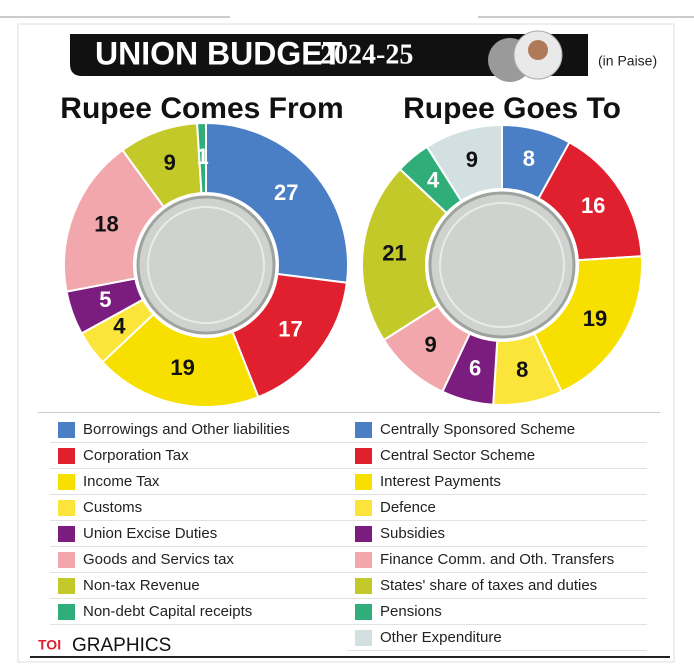 This screenshot has height=672, width=694. I want to click on legend-label: Customs, so click(112, 507).